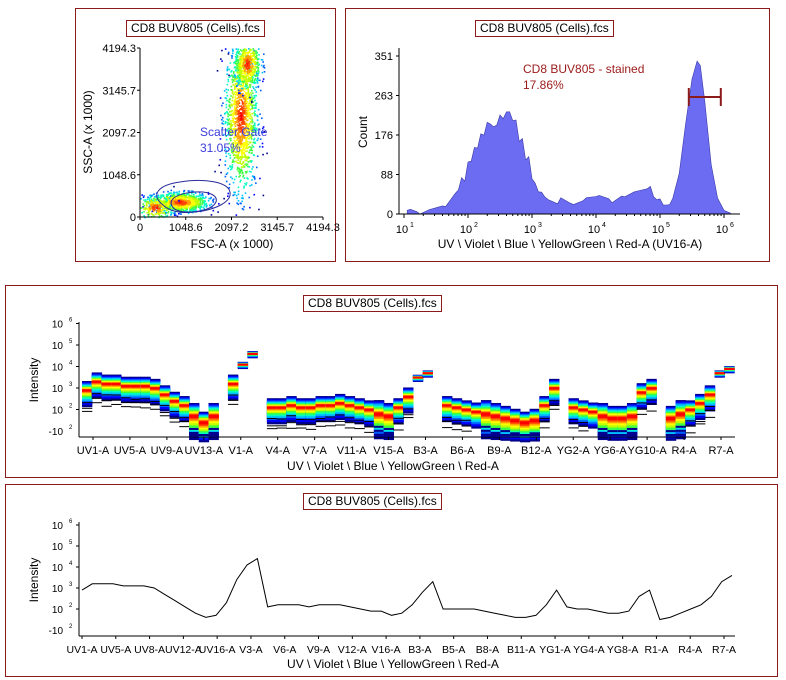  I want to click on heatmap-x-tick-label: V4-A, so click(277, 451).